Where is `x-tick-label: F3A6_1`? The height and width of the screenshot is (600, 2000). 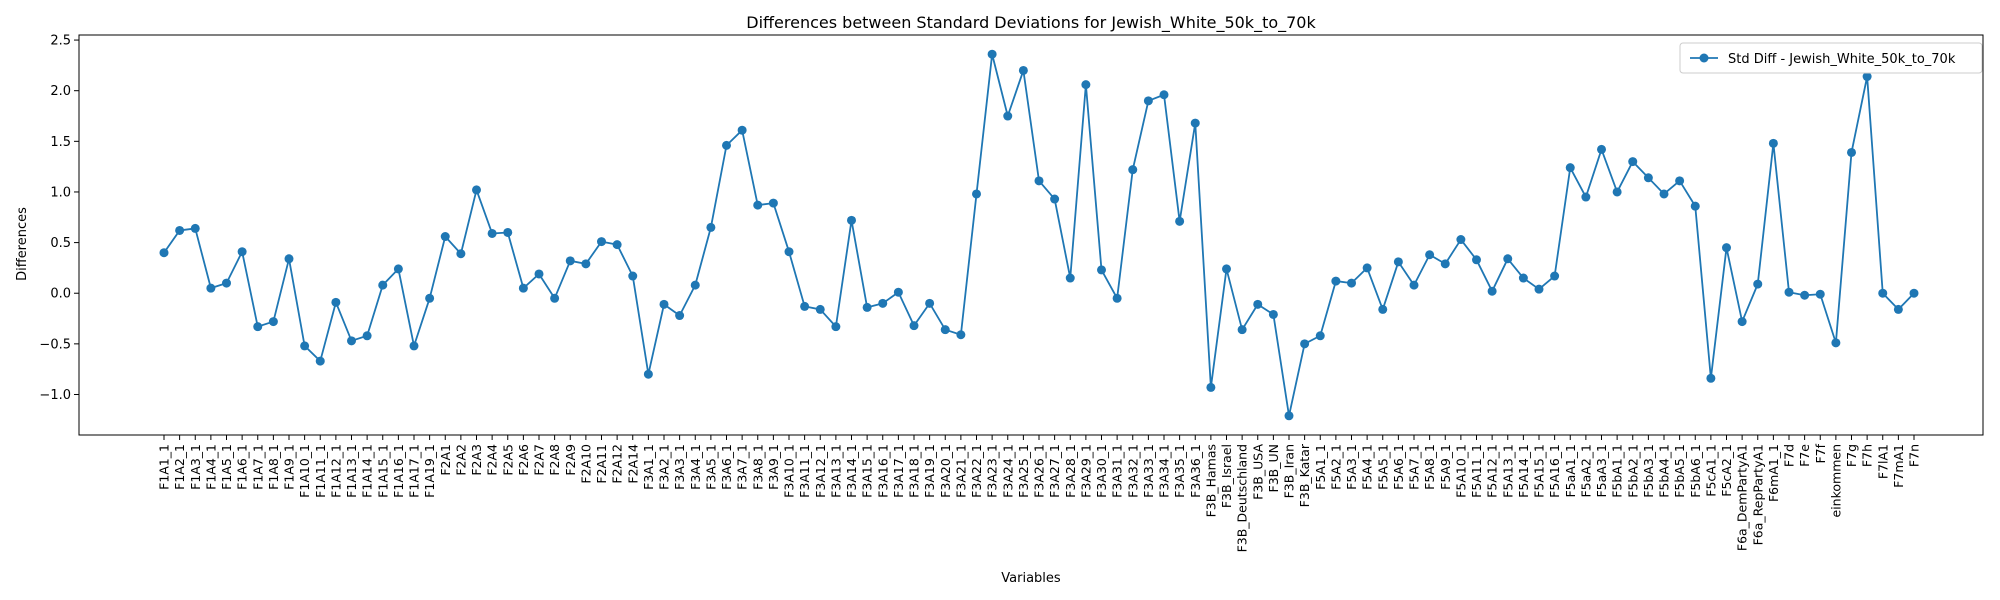 x-tick-label: F3A6_1 is located at coordinates (726, 467).